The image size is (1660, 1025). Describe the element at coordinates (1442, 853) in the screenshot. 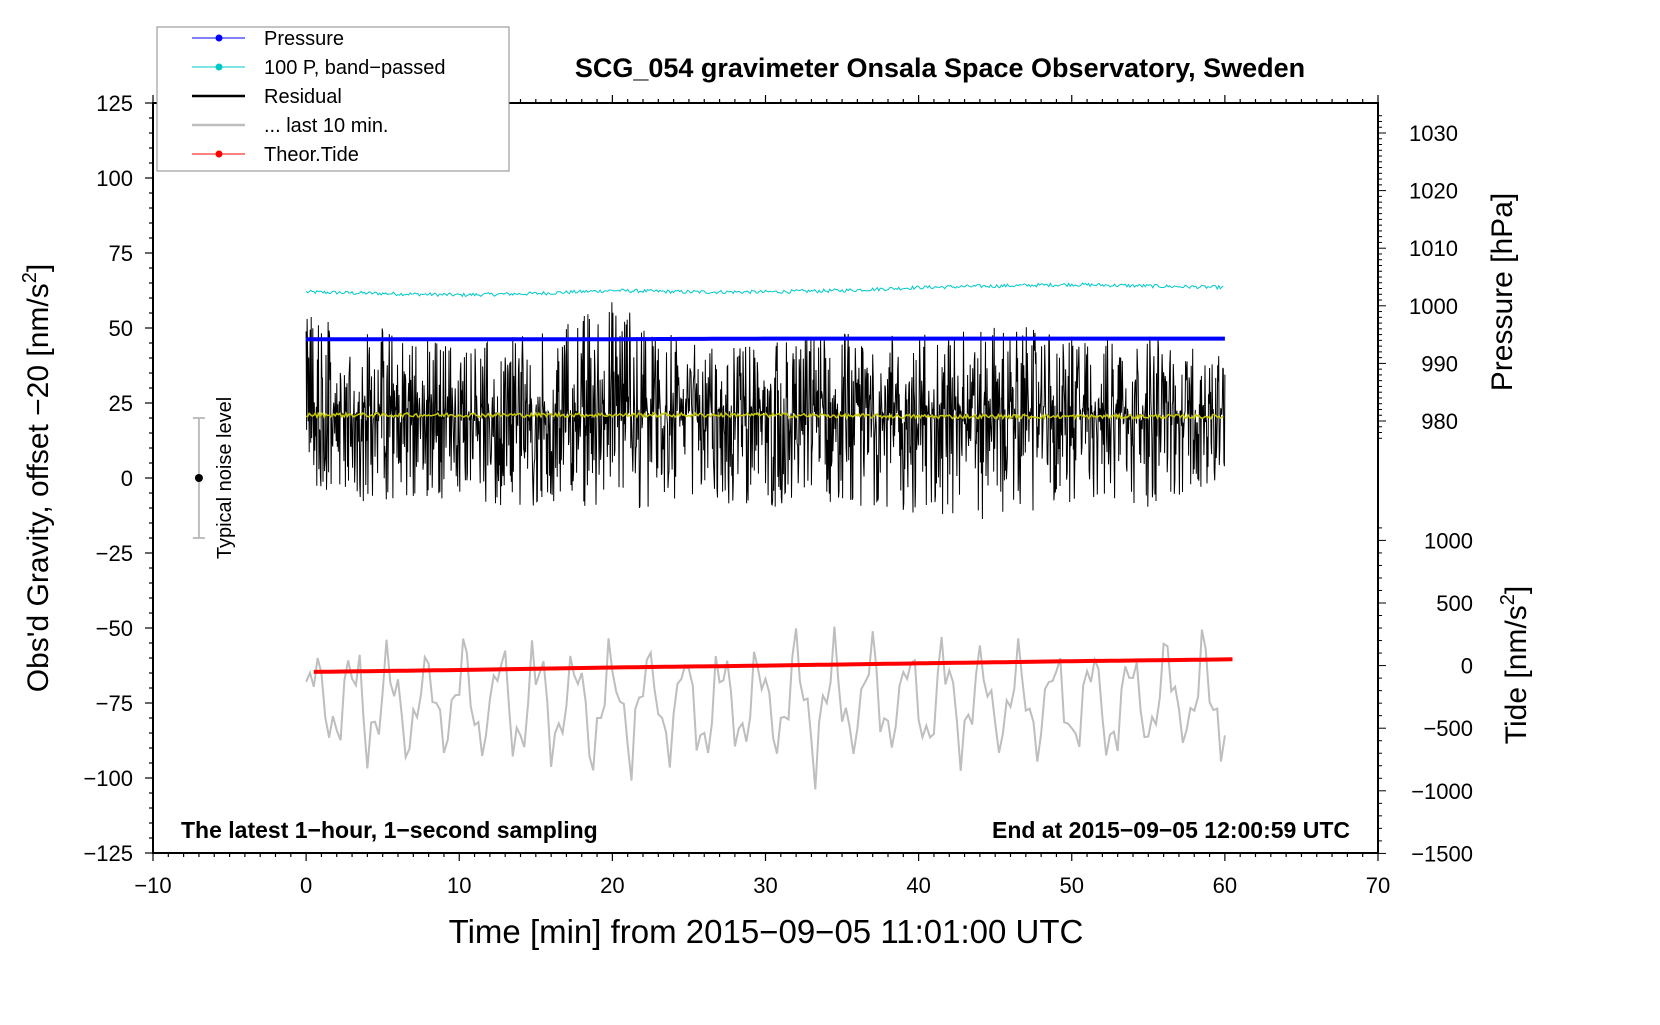

I see `tide-tick-label: −1500` at that location.